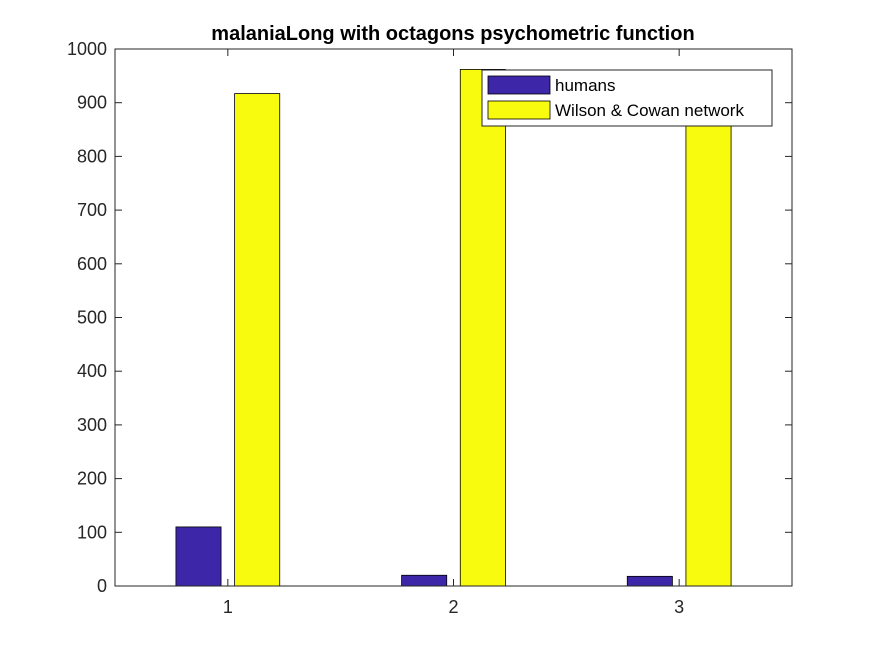 Image resolution: width=875 pixels, height=661 pixels. Describe the element at coordinates (92, 264) in the screenshot. I see `y-tick-label: 600` at that location.